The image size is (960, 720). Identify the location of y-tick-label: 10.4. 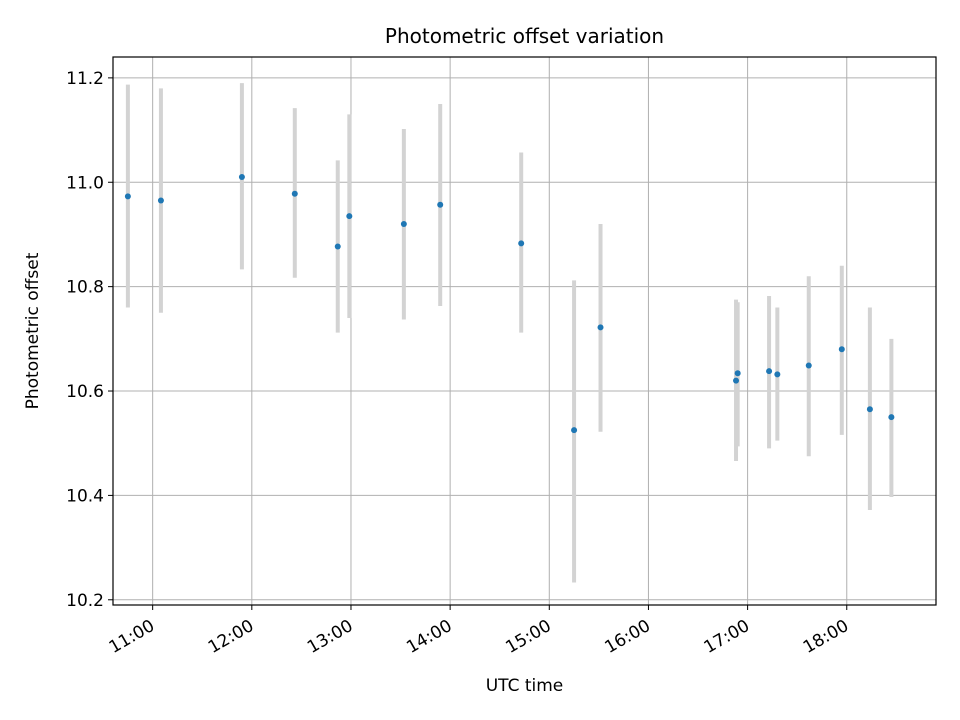
(85, 496).